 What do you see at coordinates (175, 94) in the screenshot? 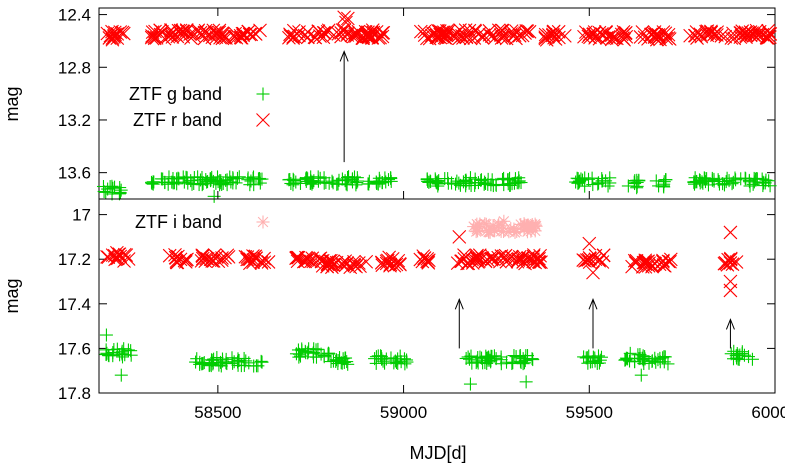
I see `legend-g-band-label: ZTF g band` at bounding box center [175, 94].